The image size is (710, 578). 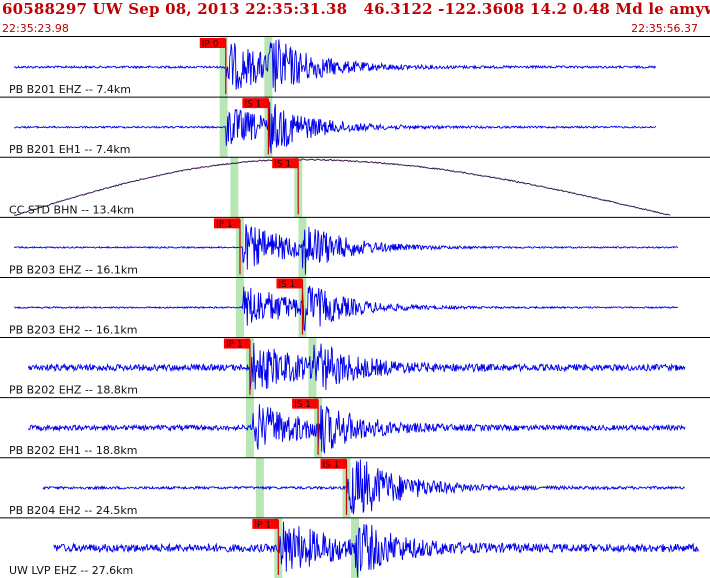 What do you see at coordinates (355, 36) in the screenshot?
I see `header-divider` at bounding box center [355, 36].